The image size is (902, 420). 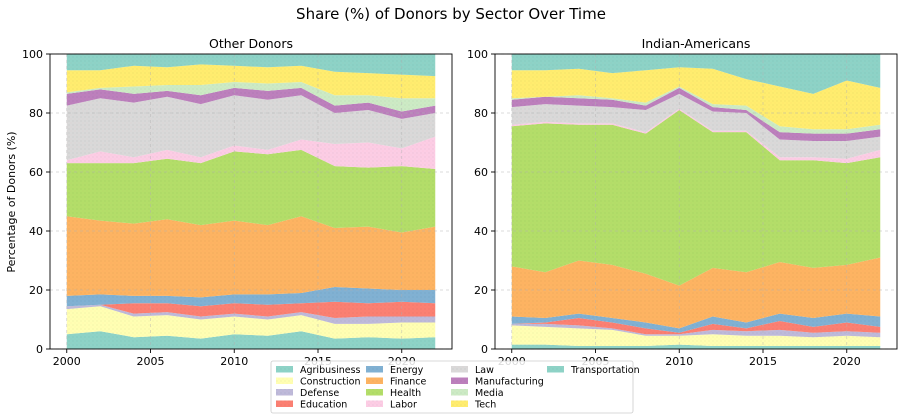 I want to click on legend-label: Construction, so click(x=330, y=382).